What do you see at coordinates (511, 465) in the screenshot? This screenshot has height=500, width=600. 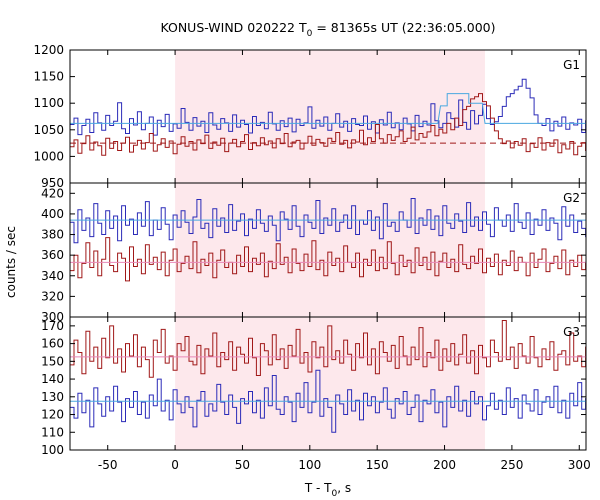 I see `x-tick-label: 250` at bounding box center [511, 465].